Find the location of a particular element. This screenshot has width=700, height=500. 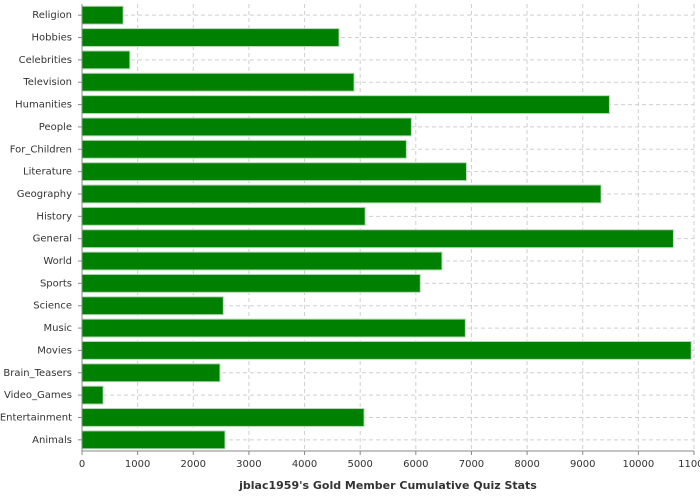

y-tick-label: History is located at coordinates (54, 216).